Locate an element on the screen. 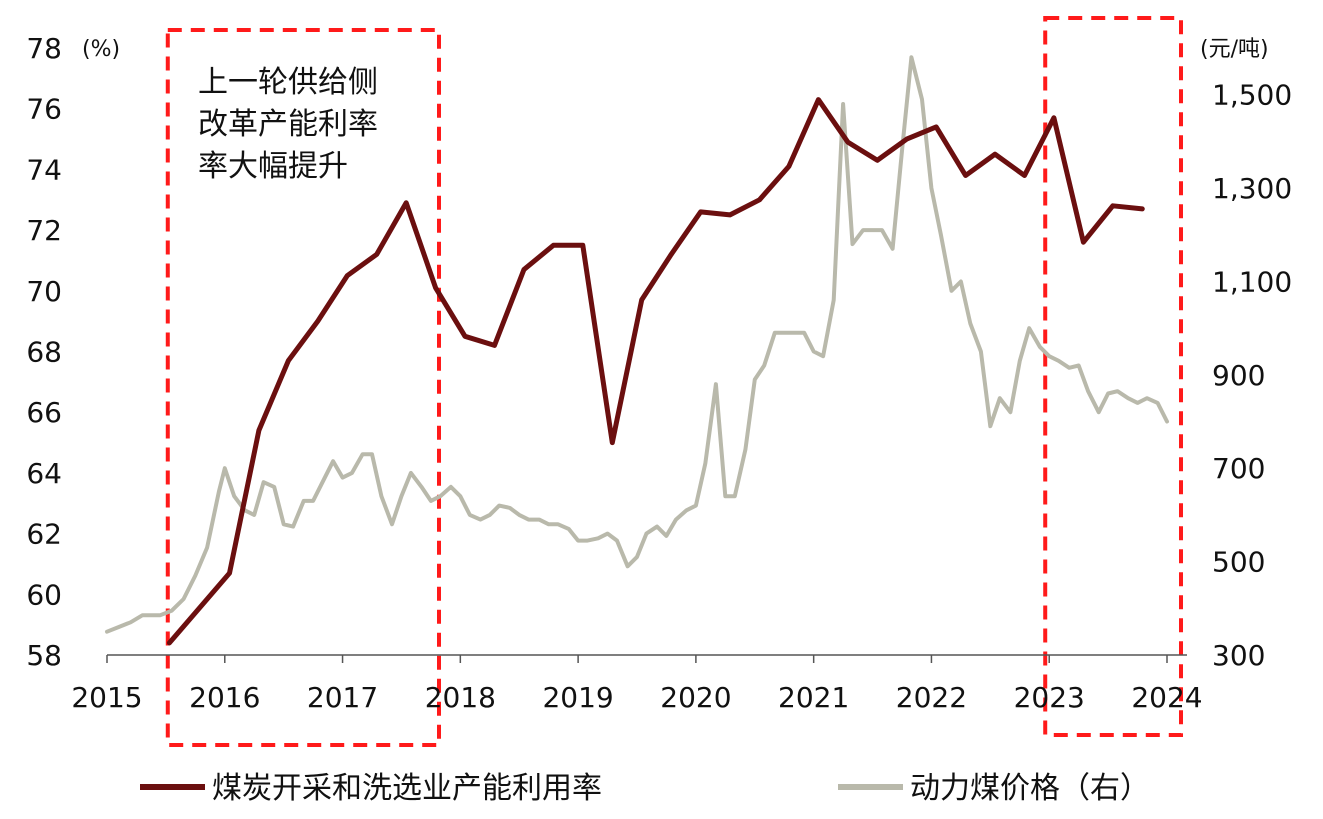 The width and height of the screenshot is (1323, 819). x-tick-label: 2023 is located at coordinates (1049, 697).